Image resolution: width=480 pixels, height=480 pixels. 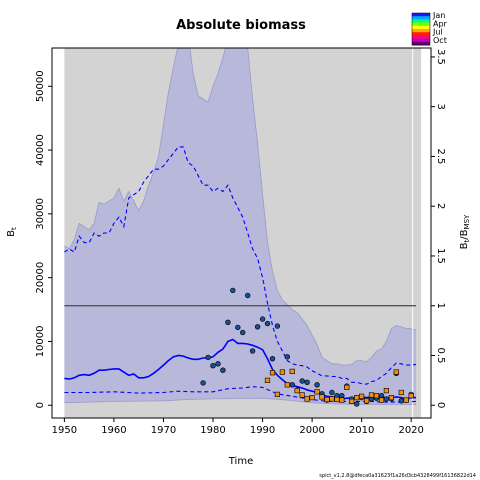 I want to click on x-tick-label: 1950, so click(x=64, y=430).